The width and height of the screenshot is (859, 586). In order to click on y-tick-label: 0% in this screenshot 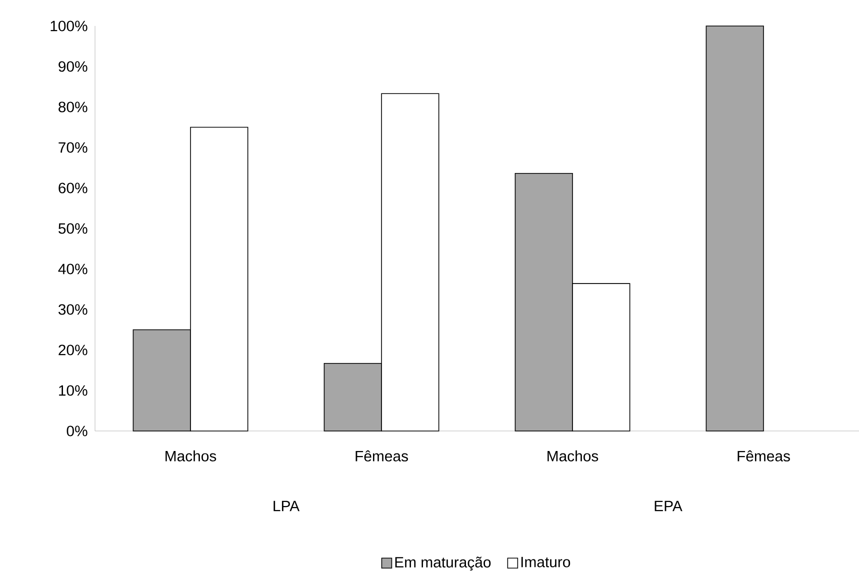, I will do `click(77, 431)`.